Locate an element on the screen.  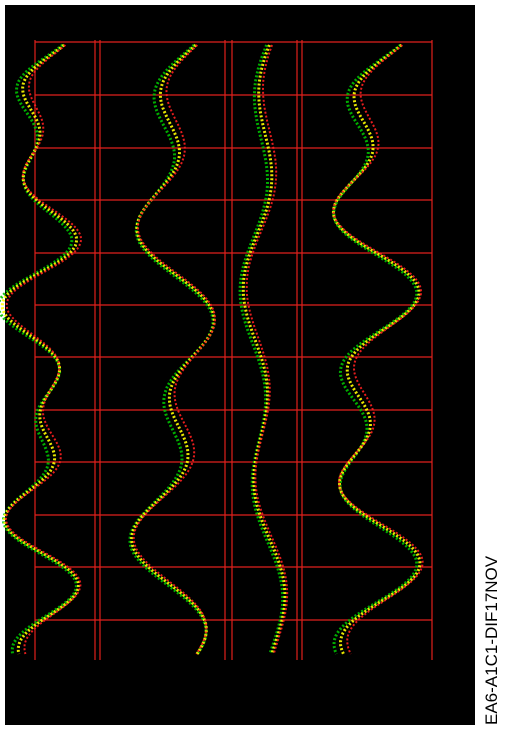
caption: EA6-A1C1-DIF17NOV is located at coordinates (491, 640).